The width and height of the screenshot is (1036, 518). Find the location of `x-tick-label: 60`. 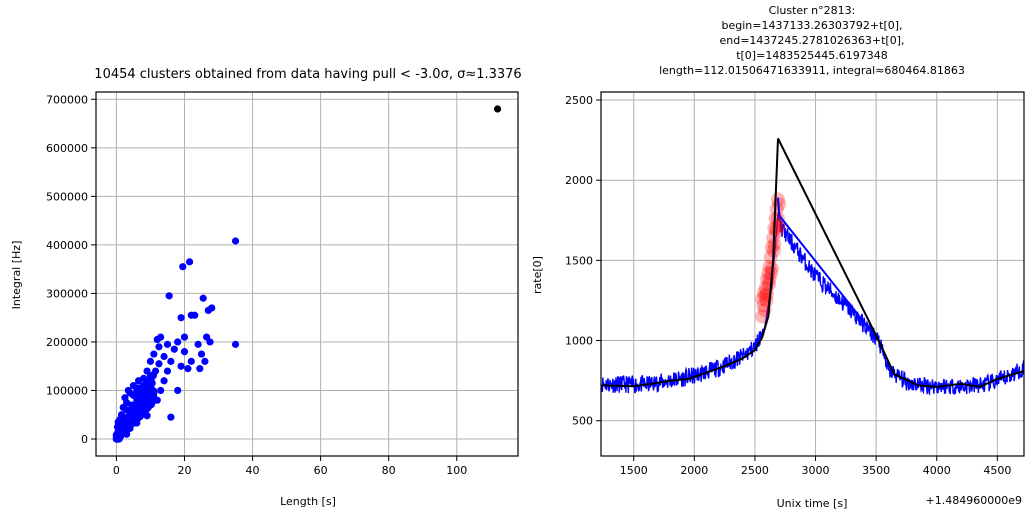

x-tick-label: 60 is located at coordinates (321, 470).